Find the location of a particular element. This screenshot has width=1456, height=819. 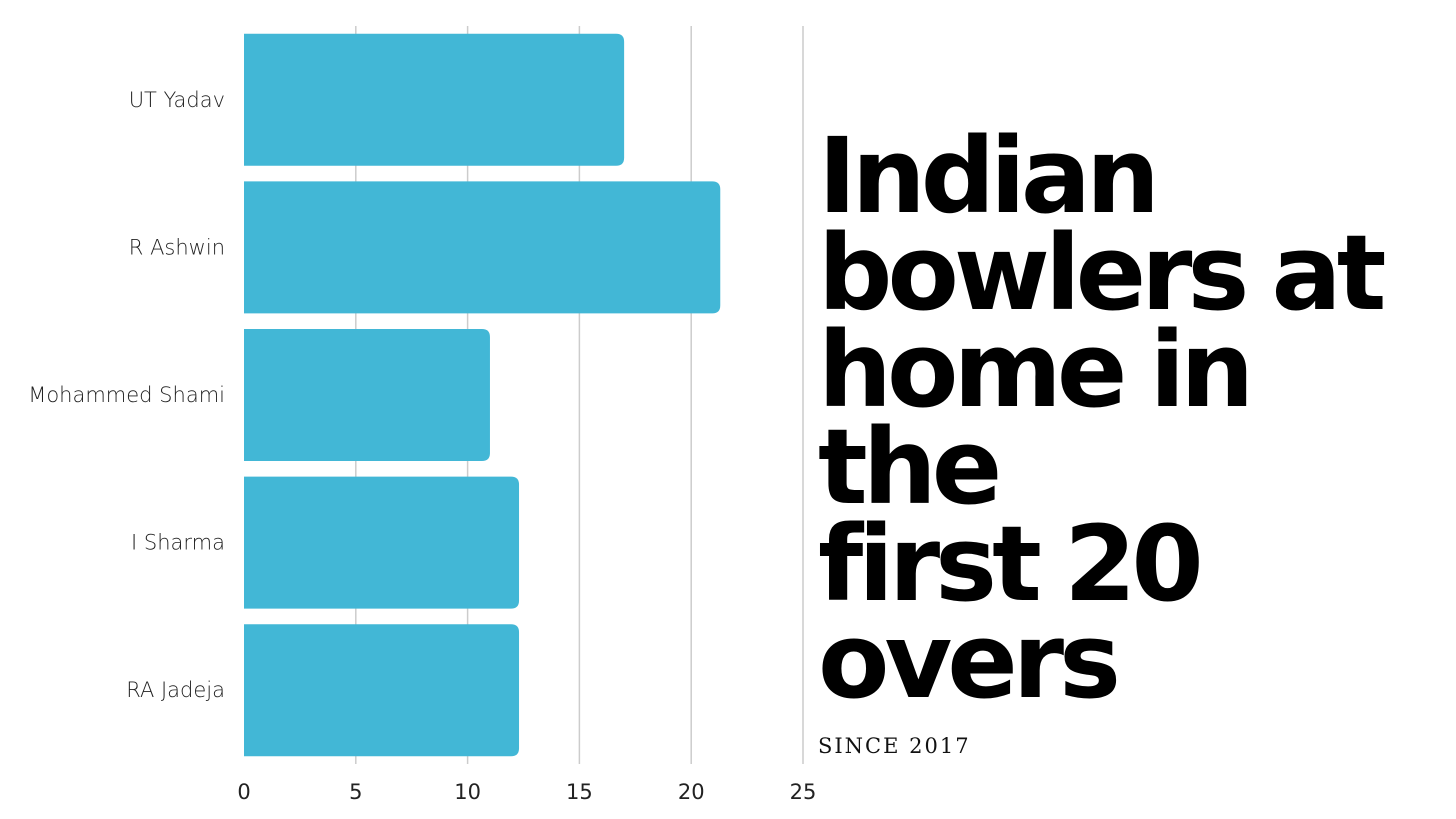

x-tick-label: 20 is located at coordinates (691, 792).